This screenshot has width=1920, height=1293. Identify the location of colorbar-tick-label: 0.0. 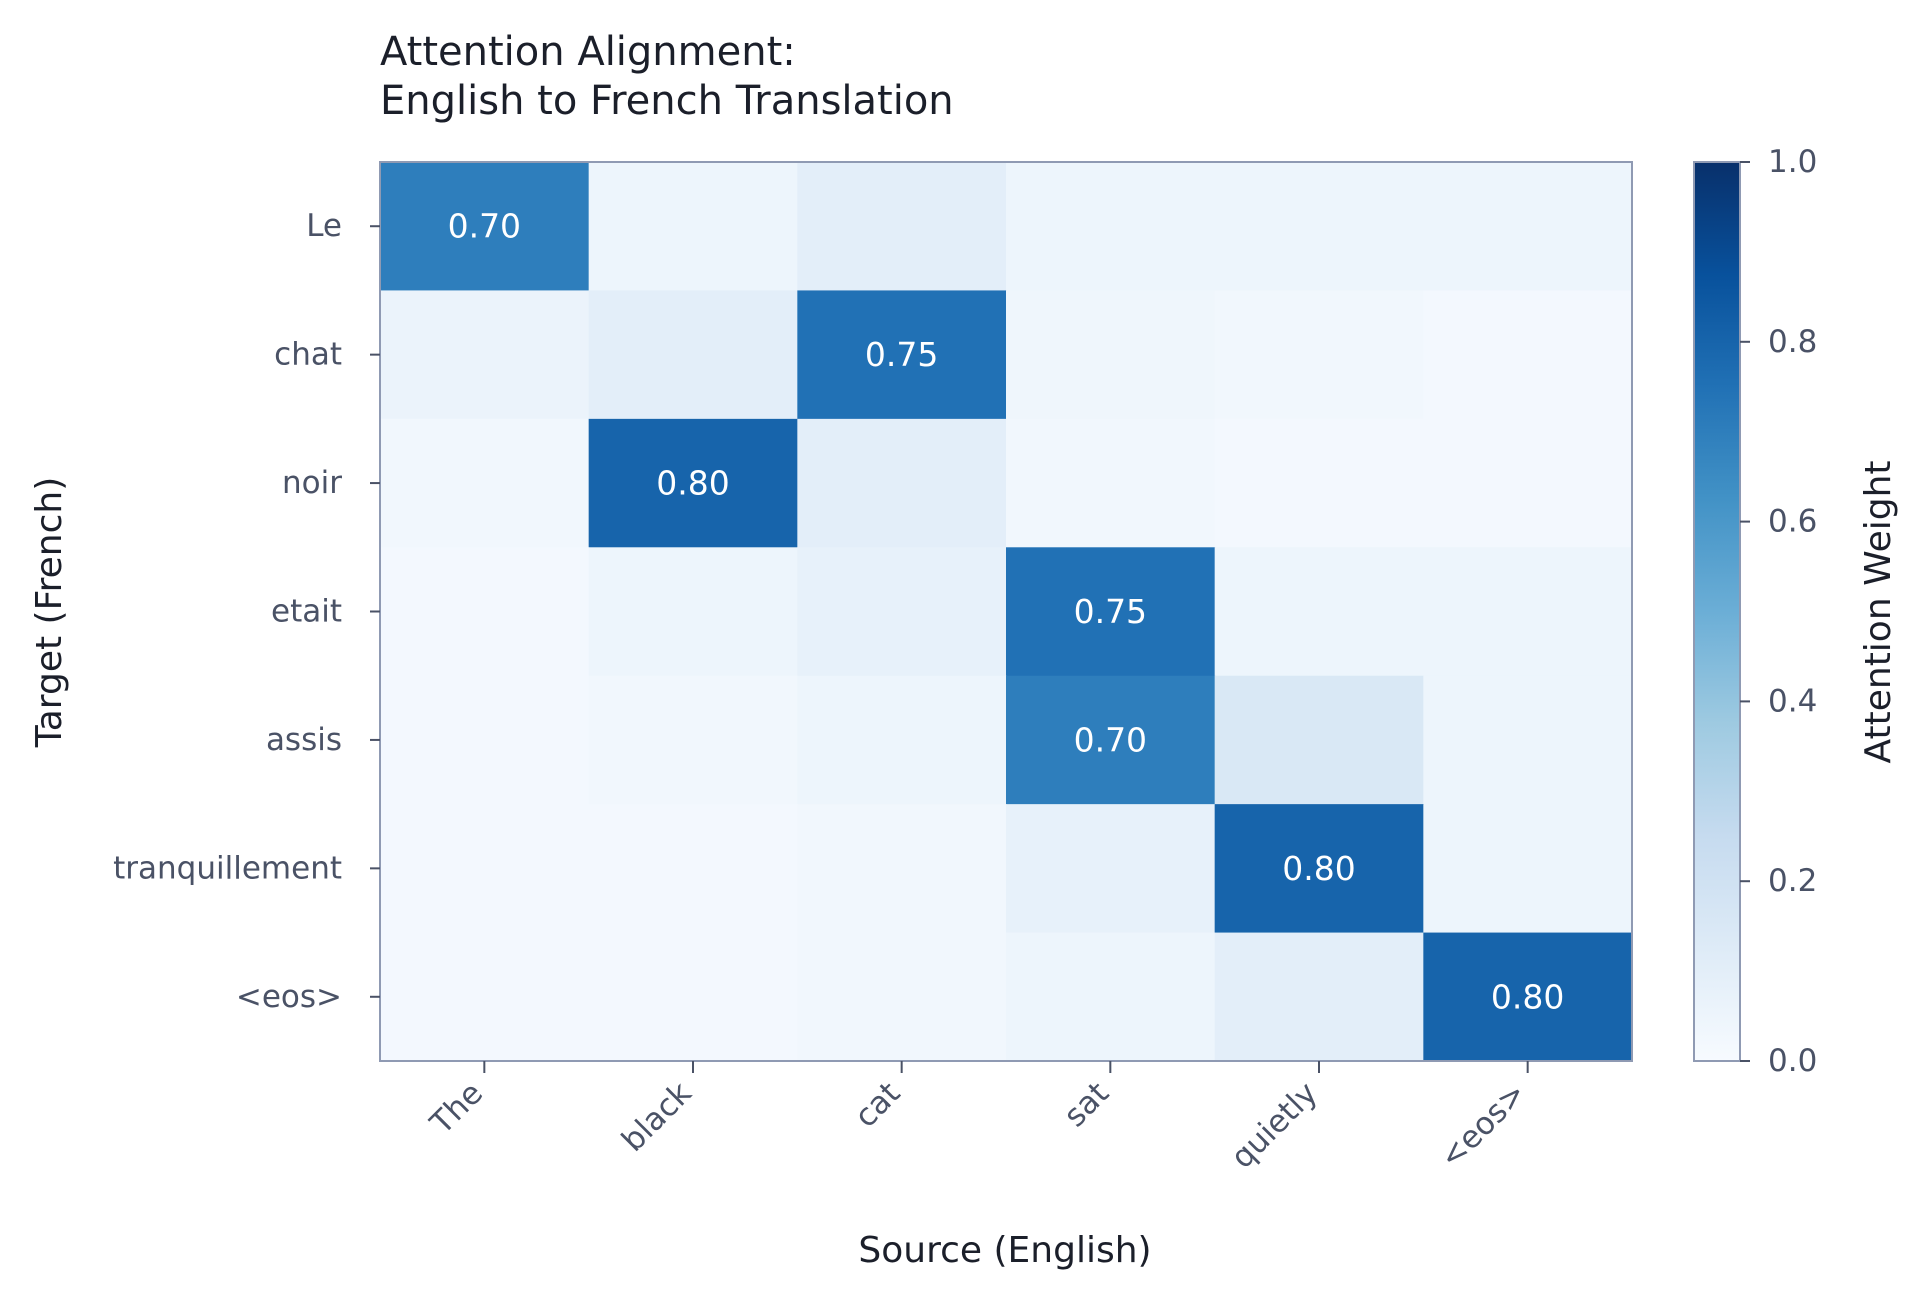
(1792, 1061).